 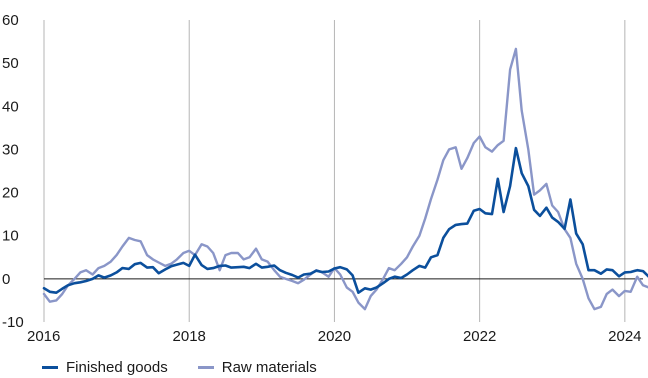 I want to click on legend-label-raw-materials: Raw materials, so click(x=269, y=367).